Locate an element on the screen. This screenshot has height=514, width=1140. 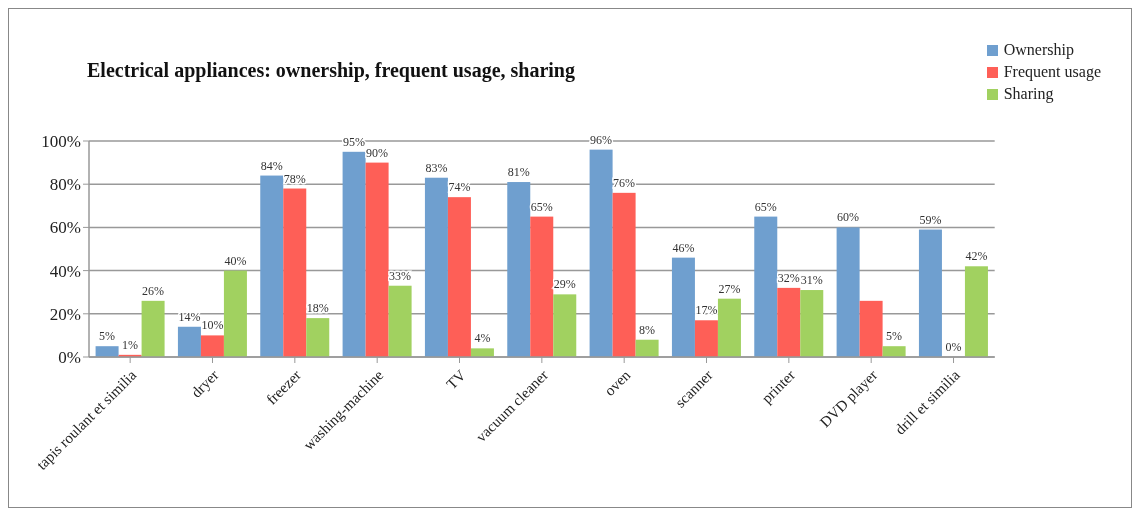
y-tick-label: 80% is located at coordinates (65, 185).